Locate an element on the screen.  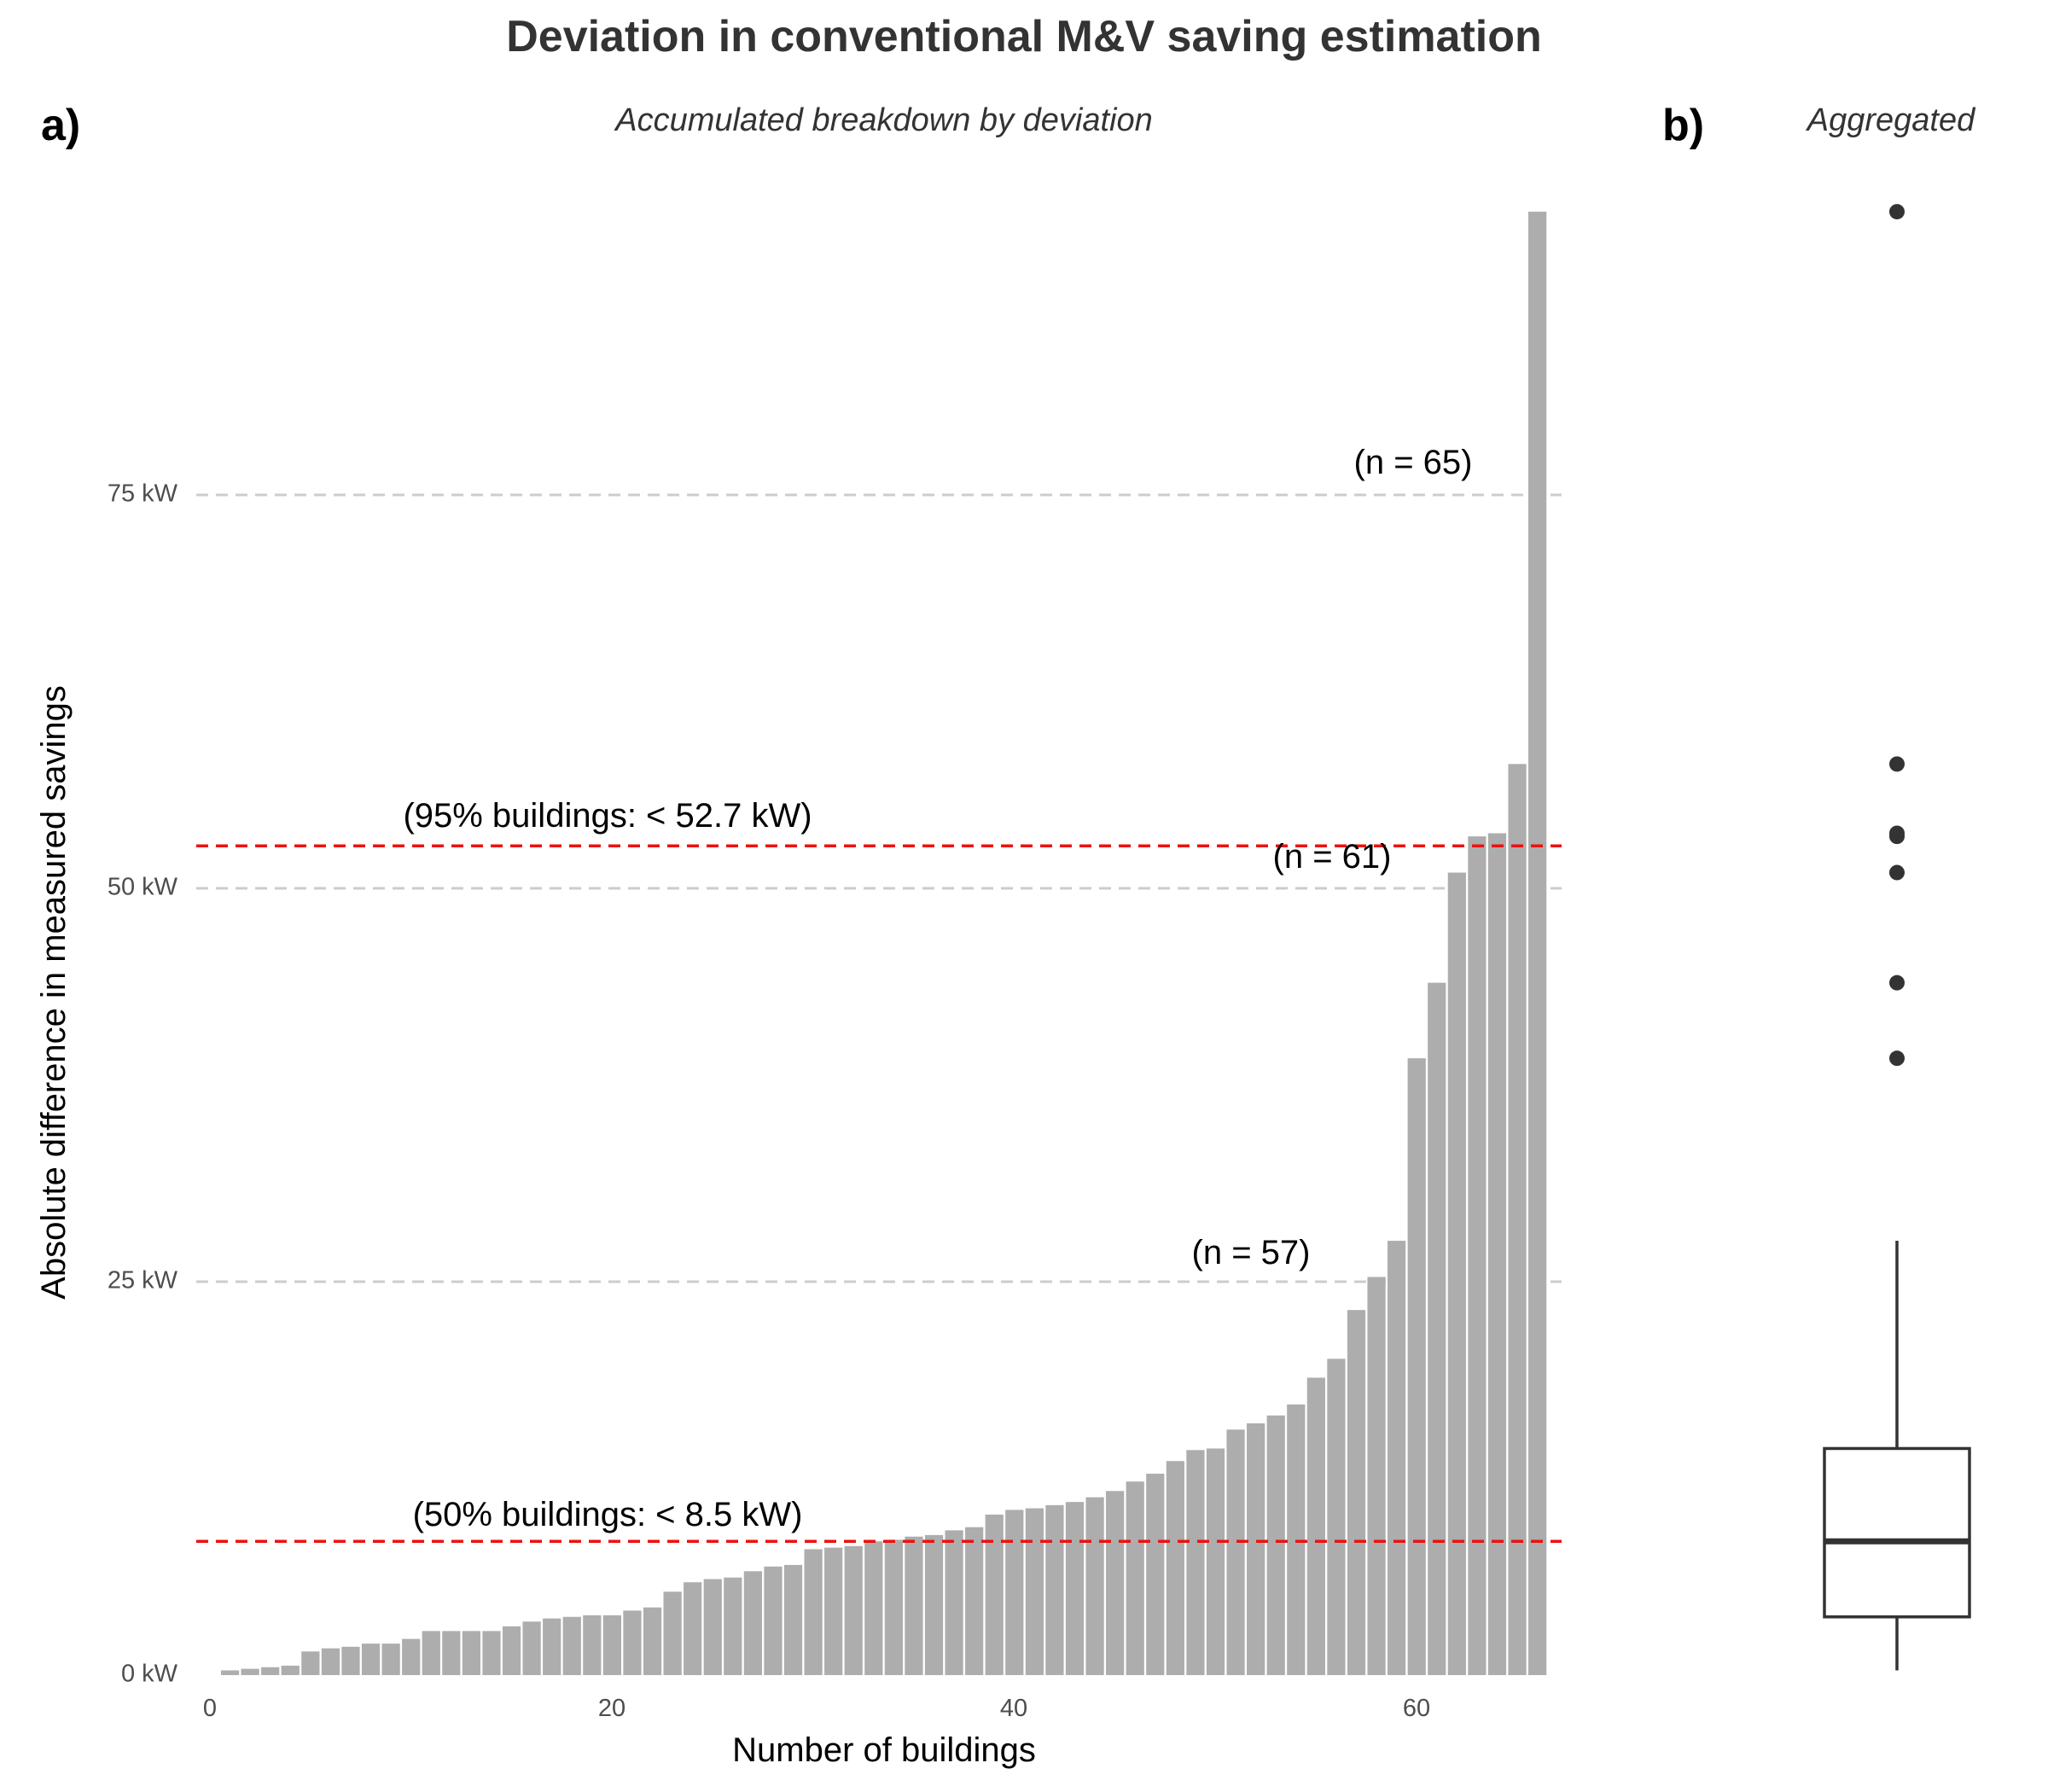
x-tick-label: 20 is located at coordinates (611, 1708).